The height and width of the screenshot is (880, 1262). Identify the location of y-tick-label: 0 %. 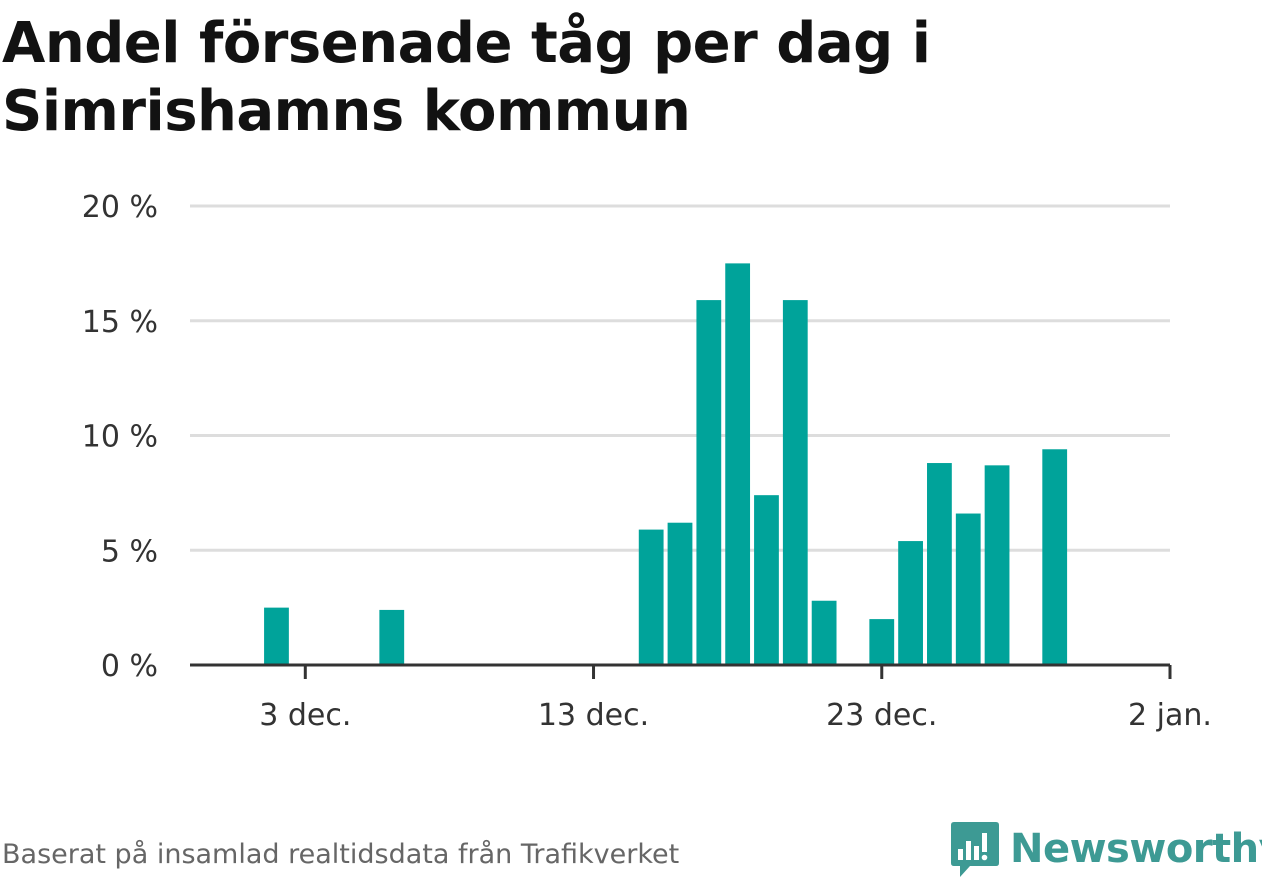
(129, 666).